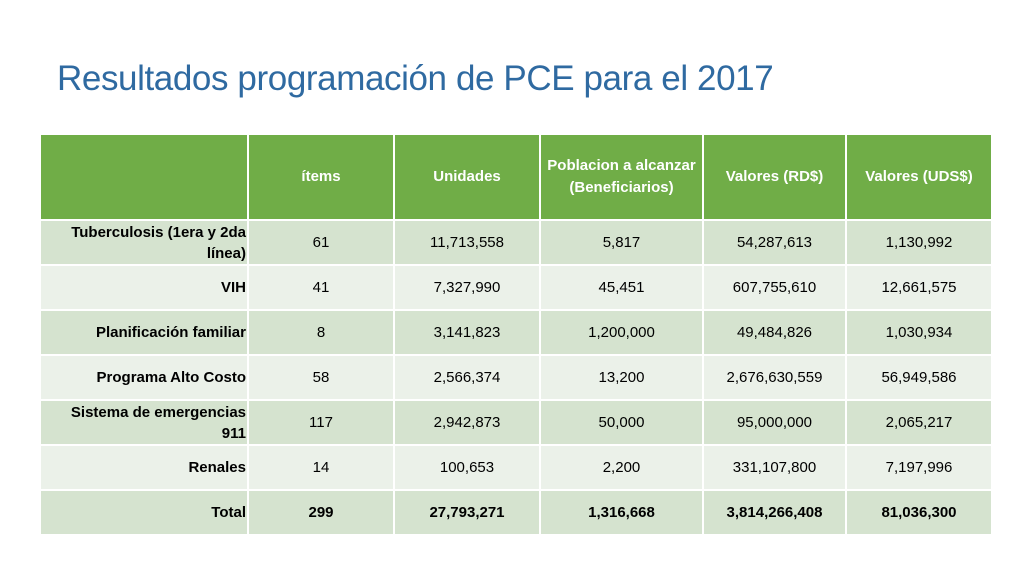  What do you see at coordinates (774, 287) in the screenshot?
I see `cell-values-rd: 607,755,610` at bounding box center [774, 287].